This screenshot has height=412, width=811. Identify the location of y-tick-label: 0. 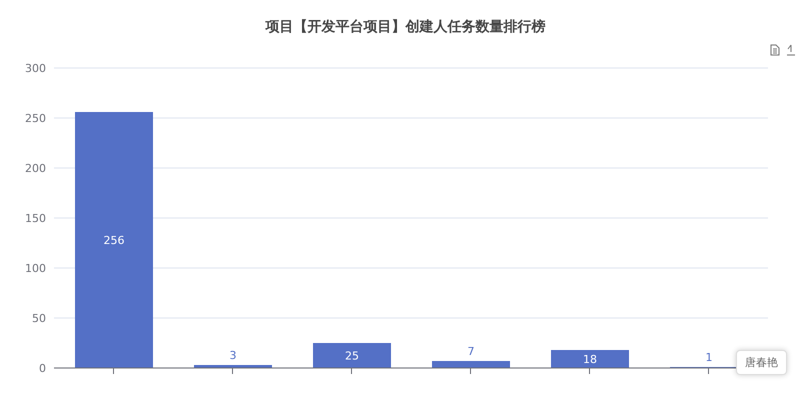
(42, 368).